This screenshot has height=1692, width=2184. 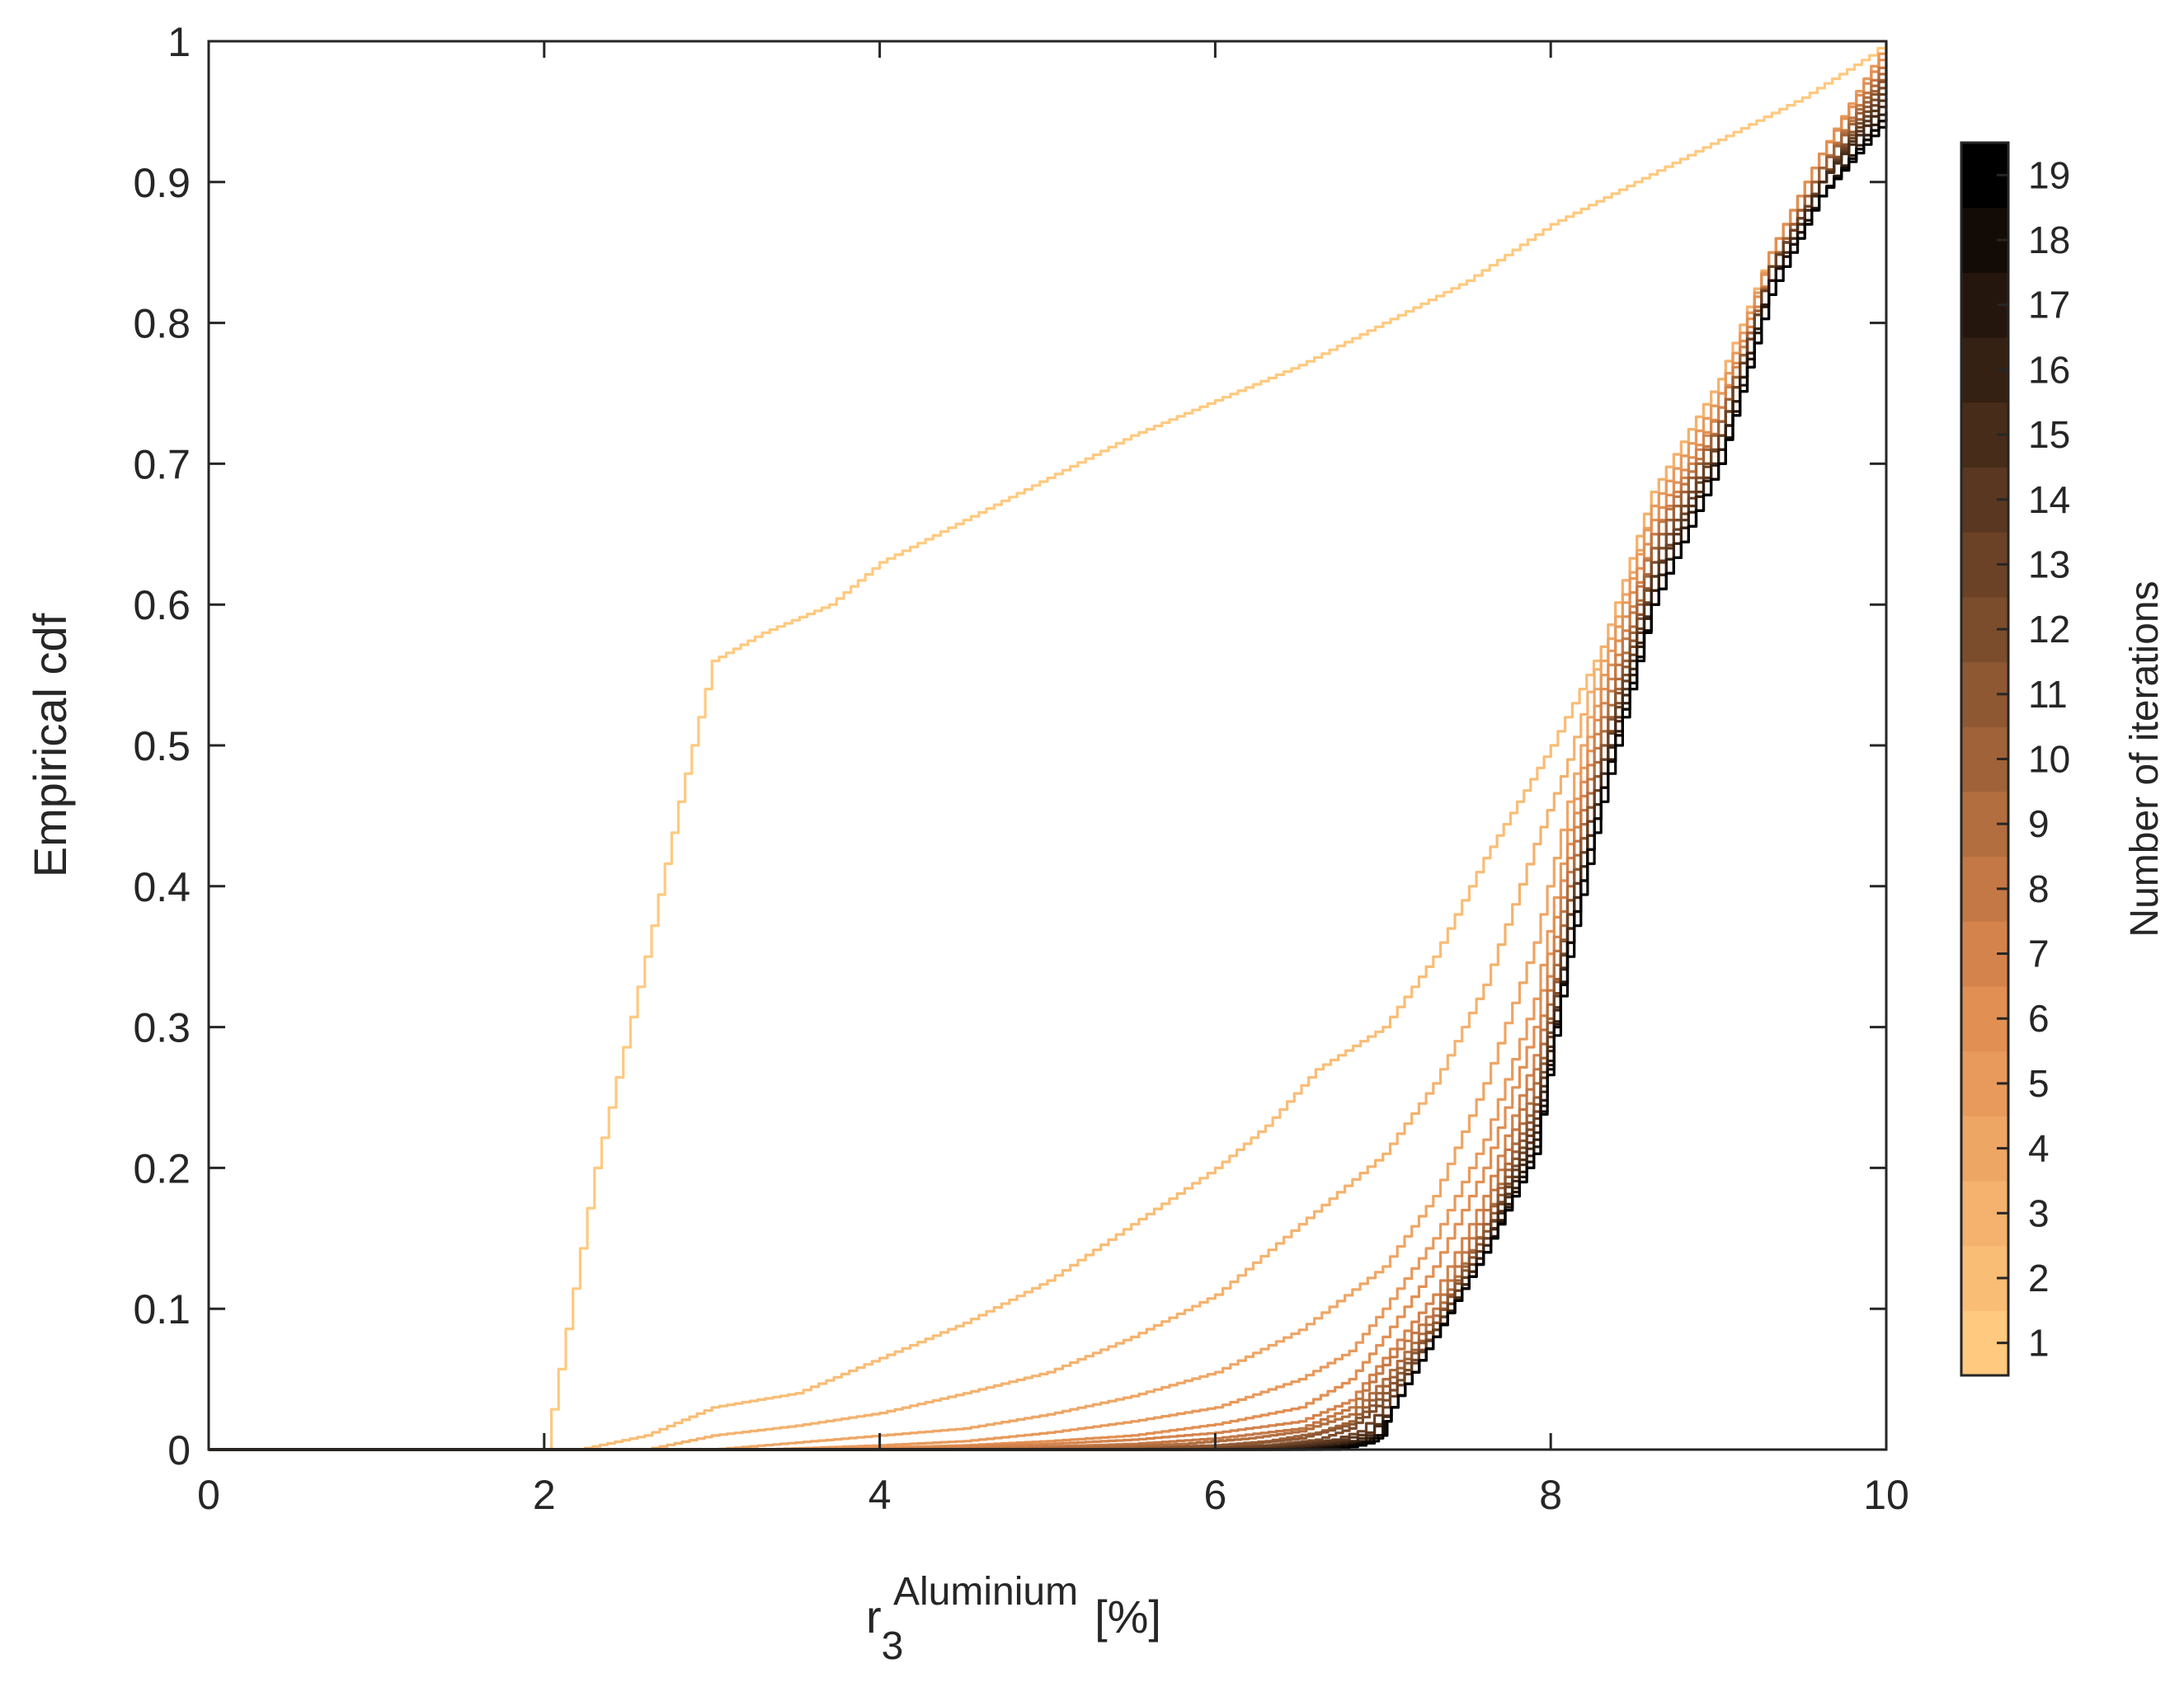 What do you see at coordinates (544, 1495) in the screenshot?
I see `x-tick-label: 2` at bounding box center [544, 1495].